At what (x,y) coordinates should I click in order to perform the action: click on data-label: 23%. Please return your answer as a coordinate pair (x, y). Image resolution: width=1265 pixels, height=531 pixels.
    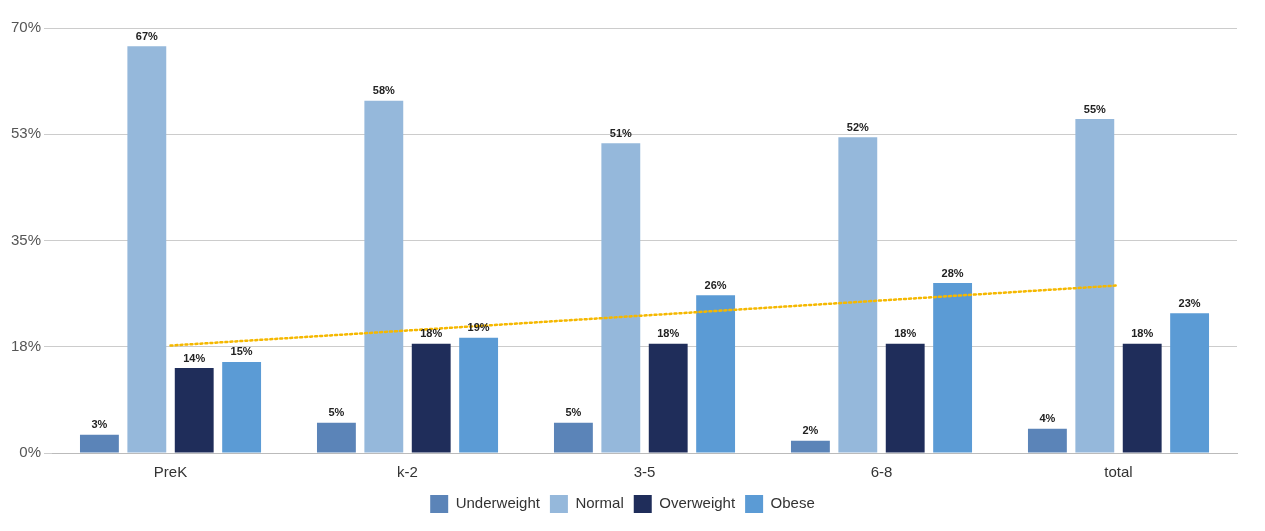
    Looking at the image, I should click on (1189, 302).